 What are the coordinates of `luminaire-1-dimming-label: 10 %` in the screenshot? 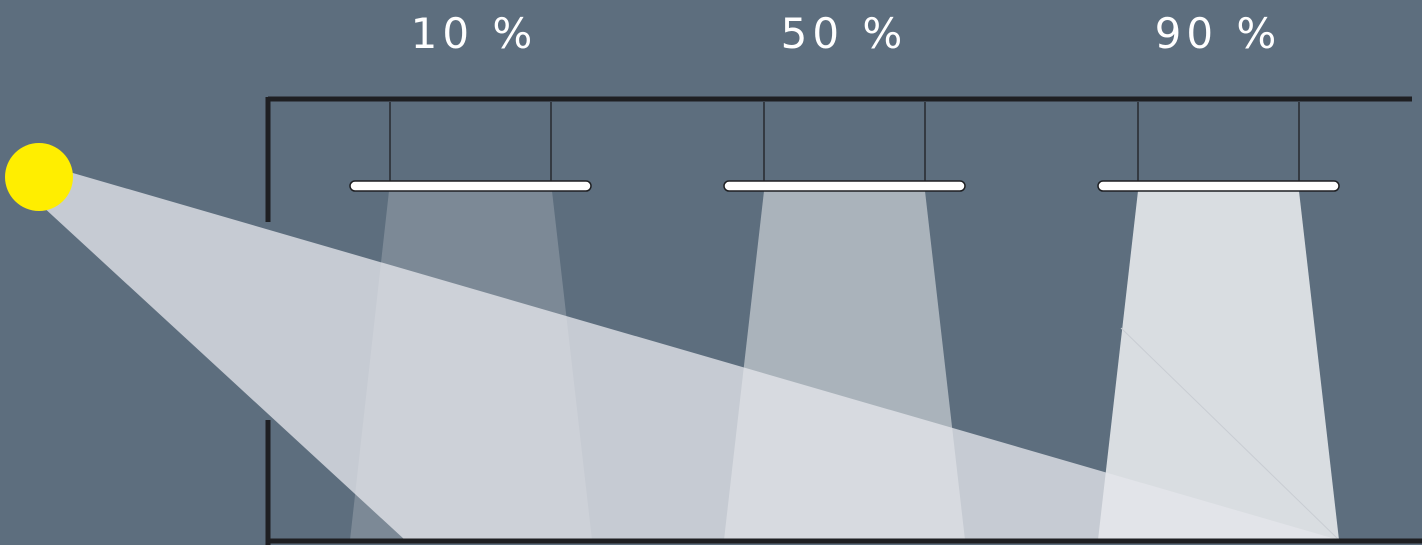 It's located at (474, 33).